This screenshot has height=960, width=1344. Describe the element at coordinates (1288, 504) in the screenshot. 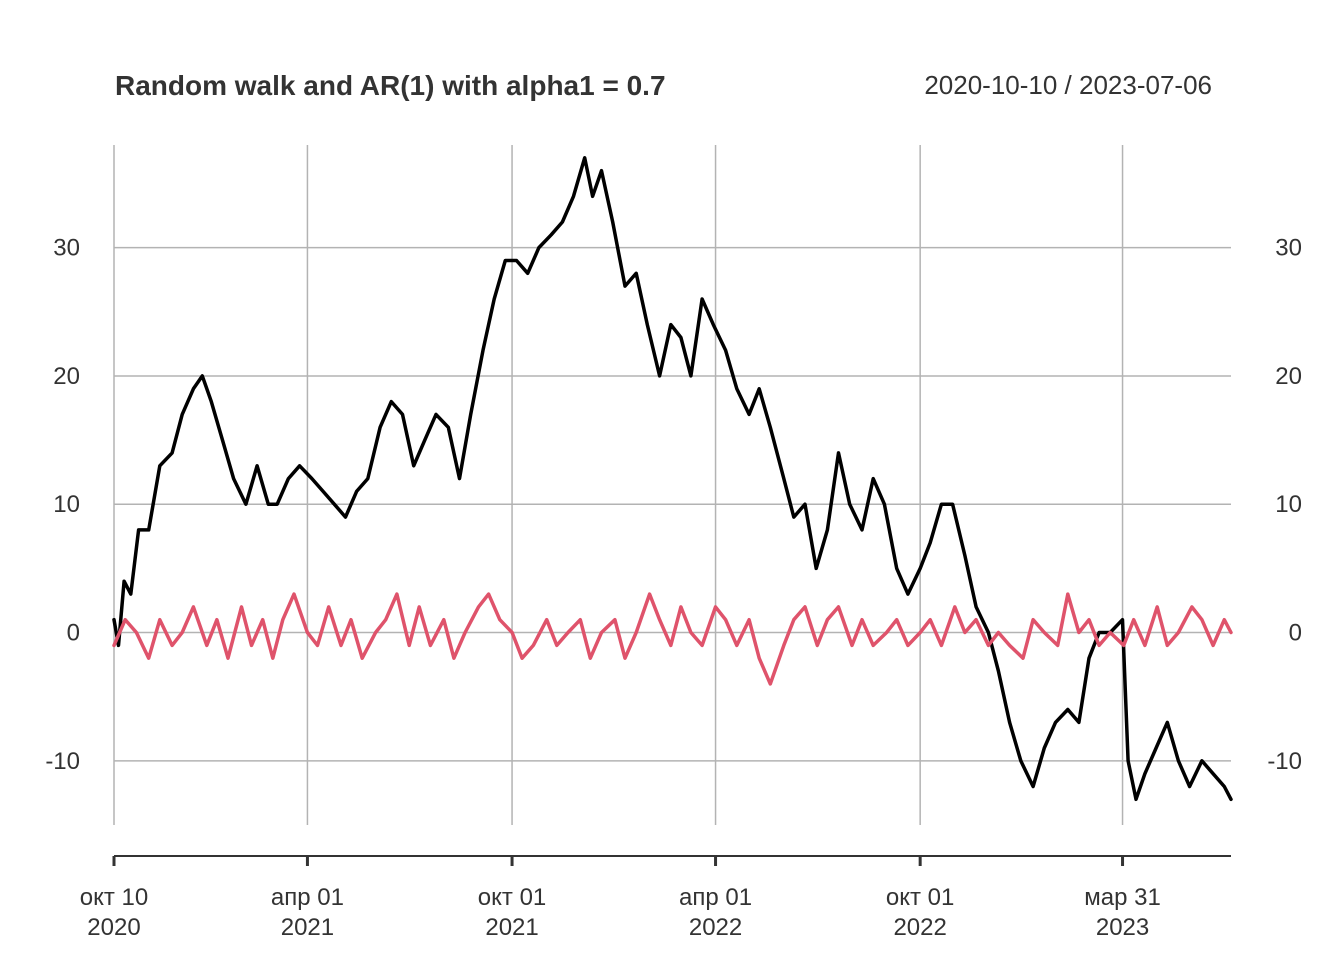

I see `y-tick-label-right: 10` at that location.